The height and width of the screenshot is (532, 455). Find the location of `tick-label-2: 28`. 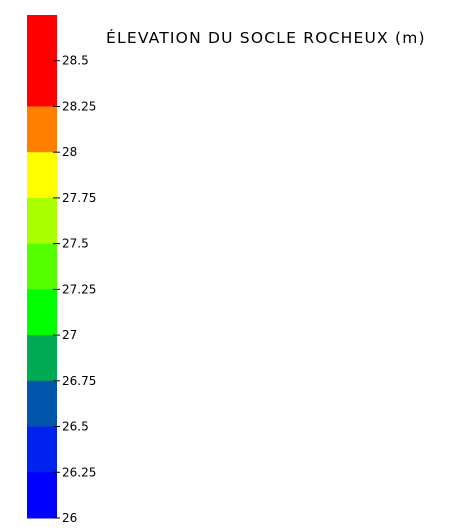

tick-label-2: 28 is located at coordinates (69, 152).